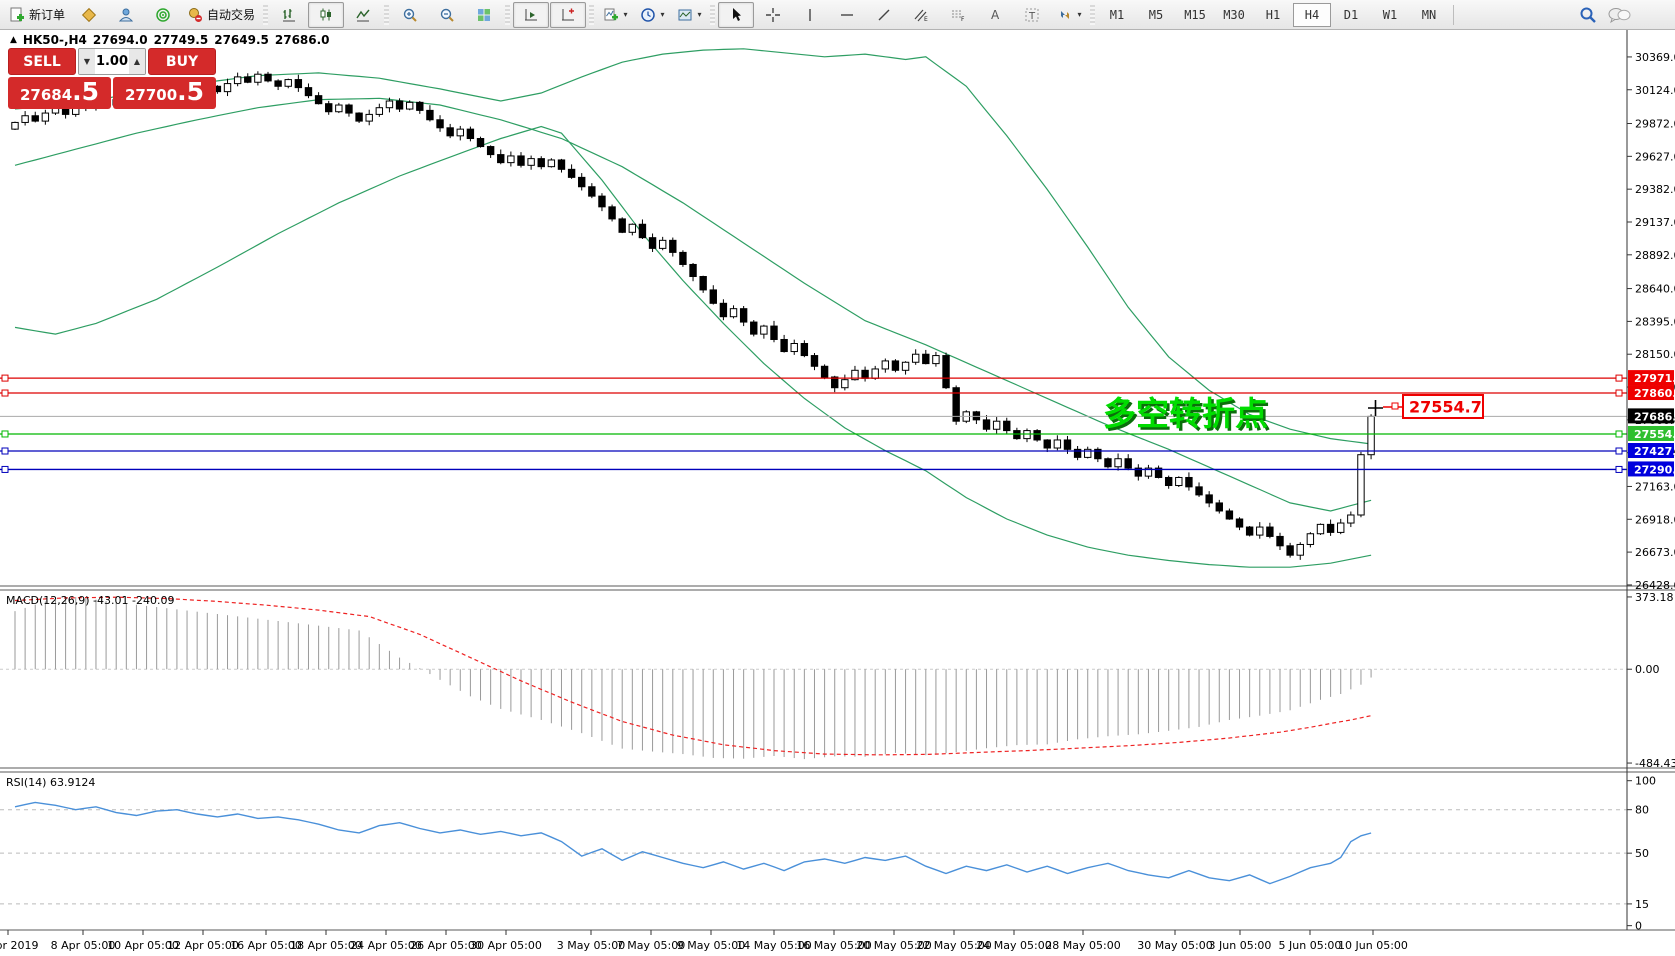 This screenshot has width=1675, height=956. I want to click on arrows-button: ▾, so click(1069, 15).